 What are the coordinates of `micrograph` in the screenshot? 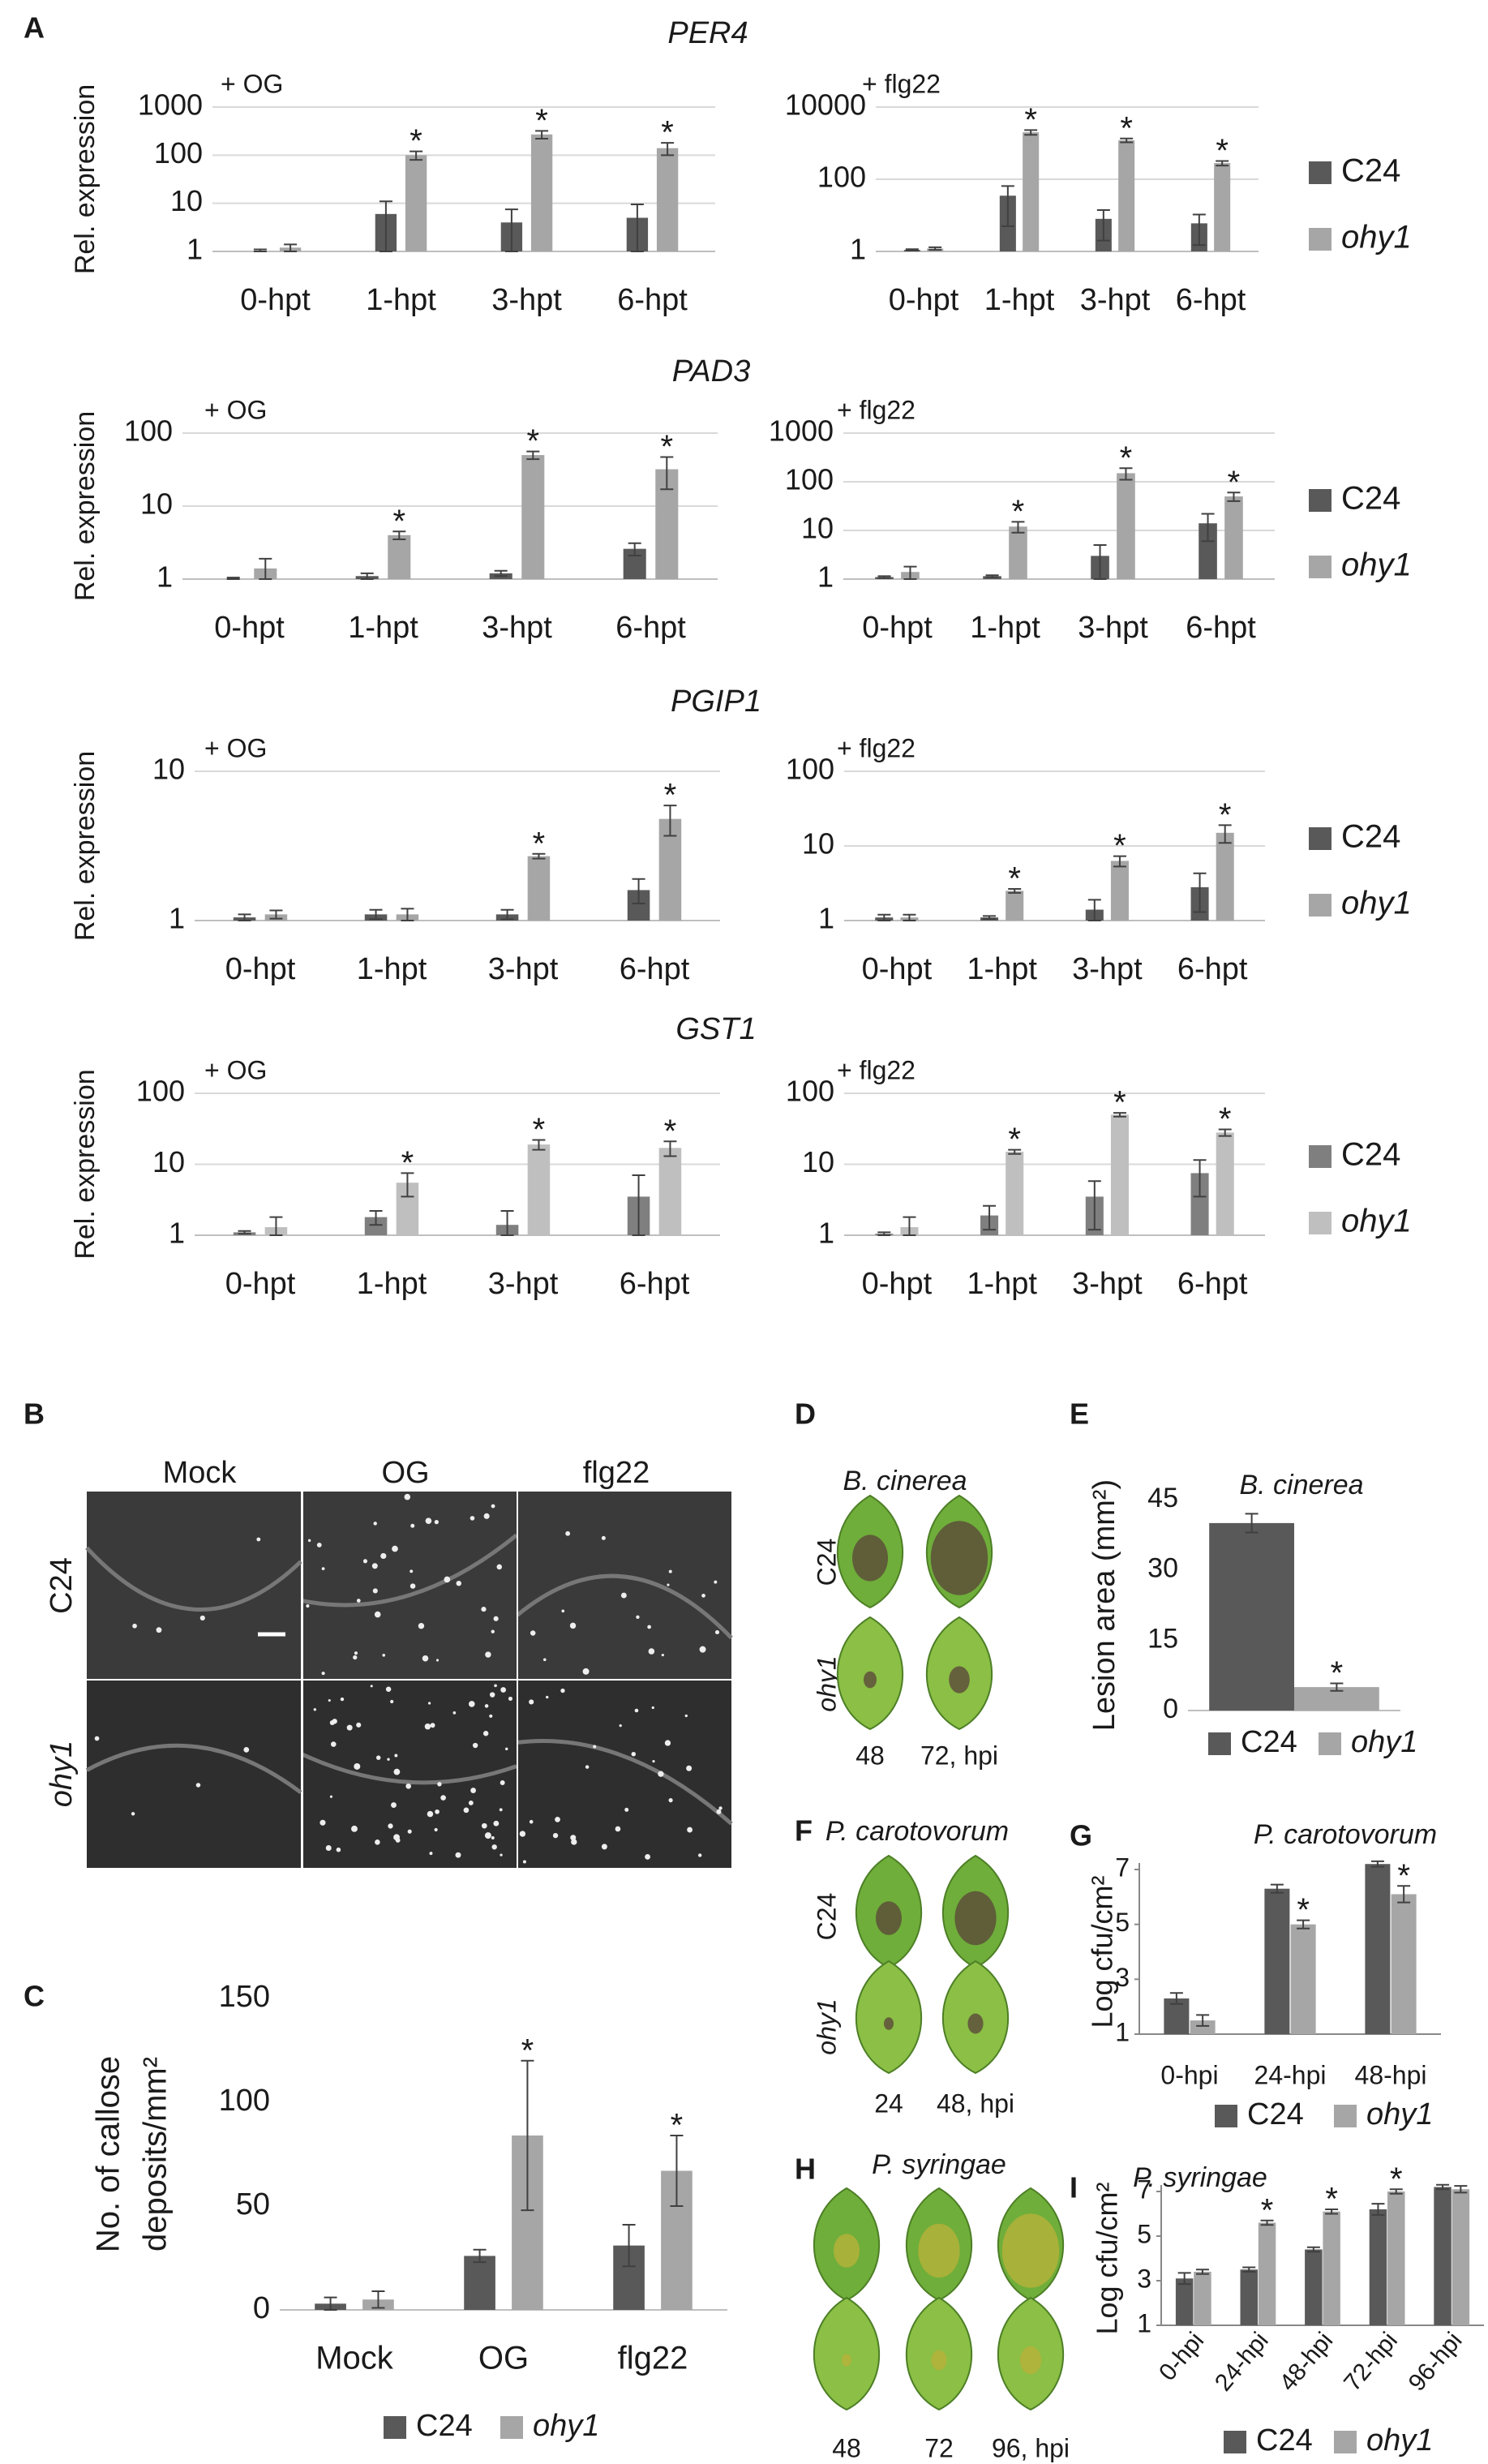 It's located at (410, 1585).